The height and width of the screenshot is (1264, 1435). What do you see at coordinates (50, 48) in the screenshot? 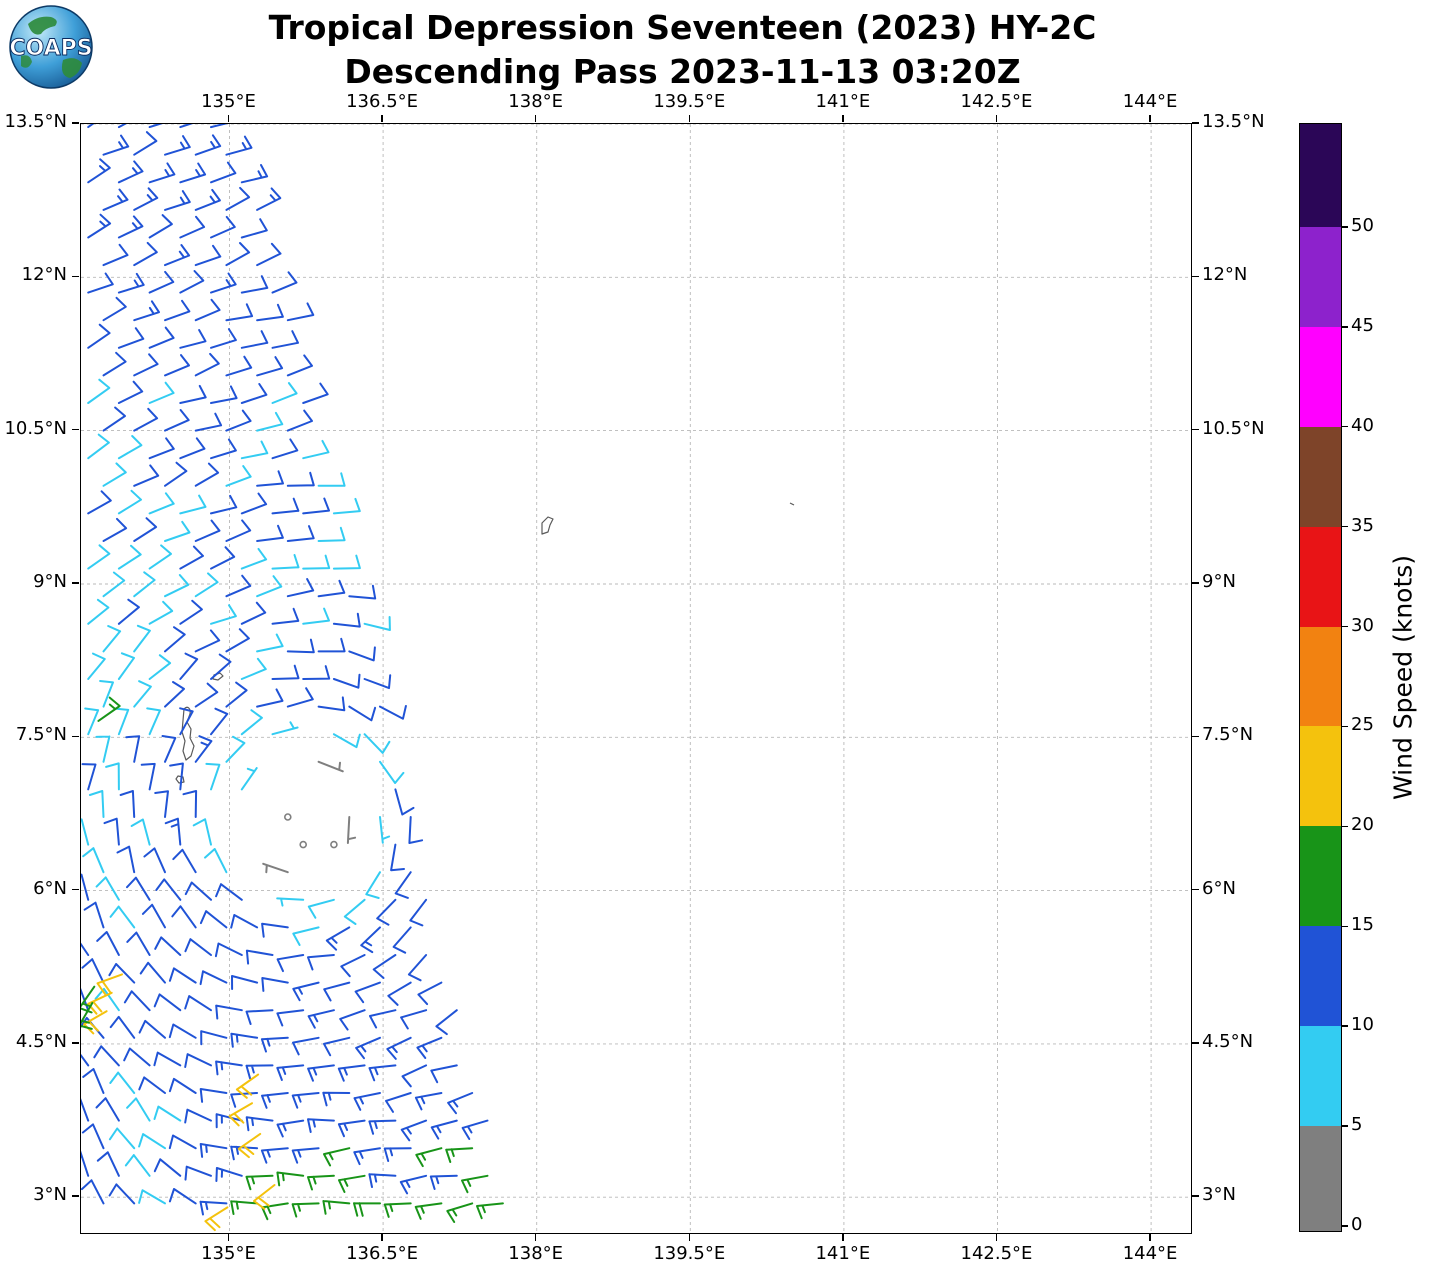
I see `coaps-logo-text: COAPS` at bounding box center [50, 48].